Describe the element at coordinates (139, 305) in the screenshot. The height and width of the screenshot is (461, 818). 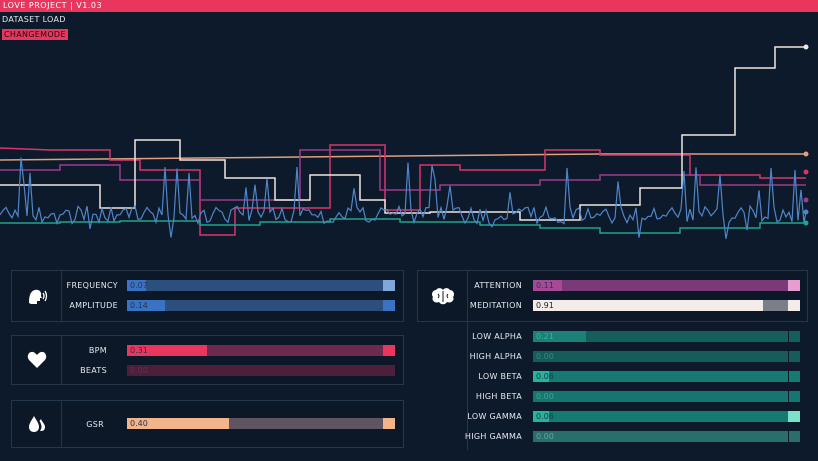
I see `amplitude-value: 0.14` at that location.